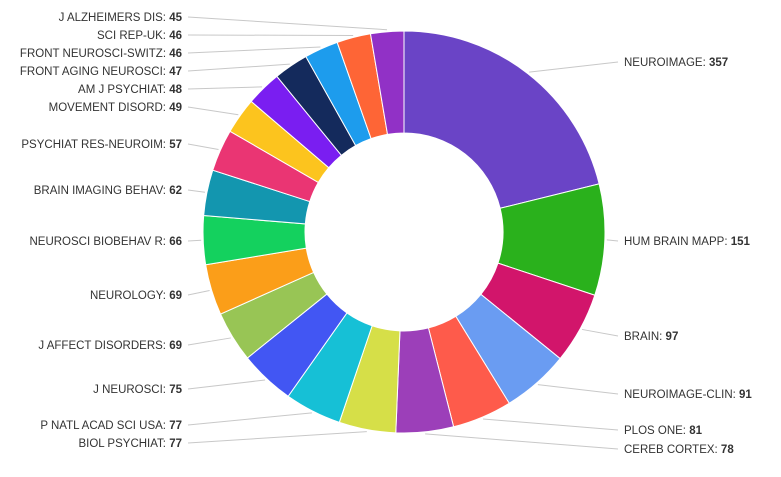  I want to click on slice-label-value: 62, so click(175, 191).